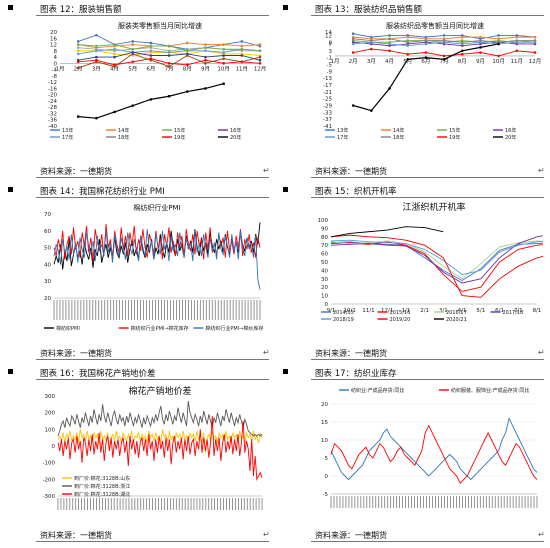  I want to click on x-tick-label: 4月, so click(389, 61).